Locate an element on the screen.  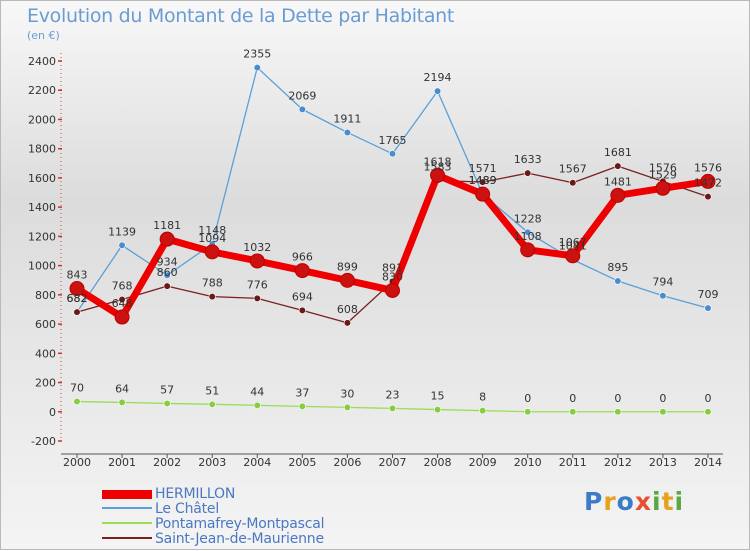
data-label: 768 is located at coordinates (122, 286).